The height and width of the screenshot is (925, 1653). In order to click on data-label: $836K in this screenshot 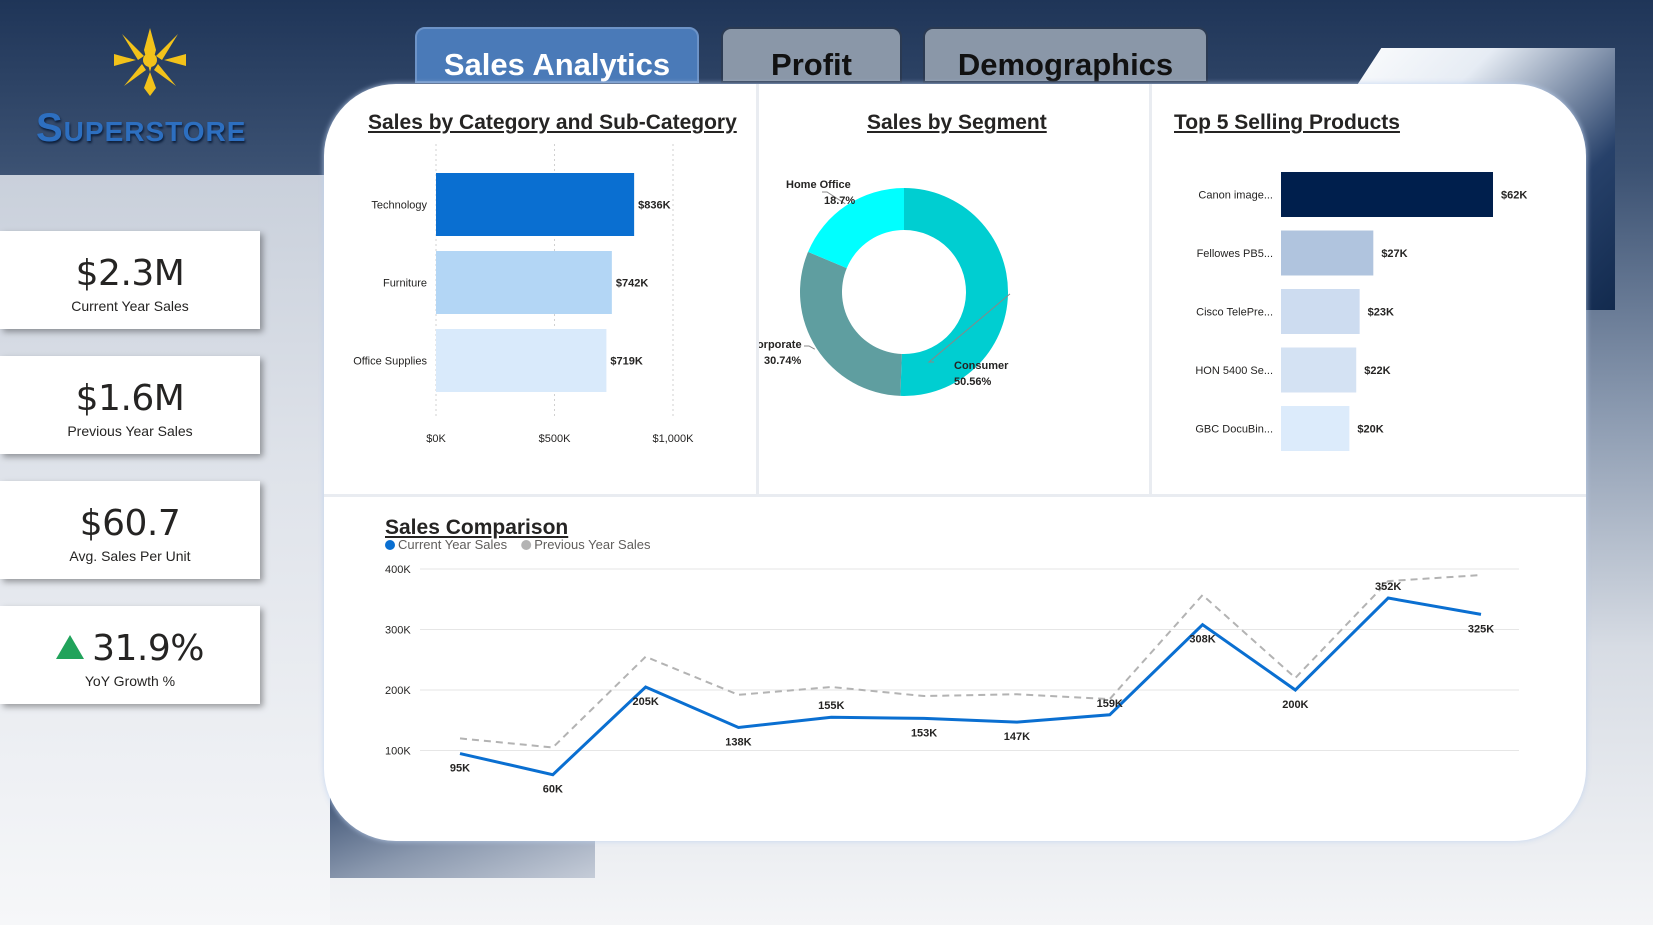, I will do `click(654, 206)`.